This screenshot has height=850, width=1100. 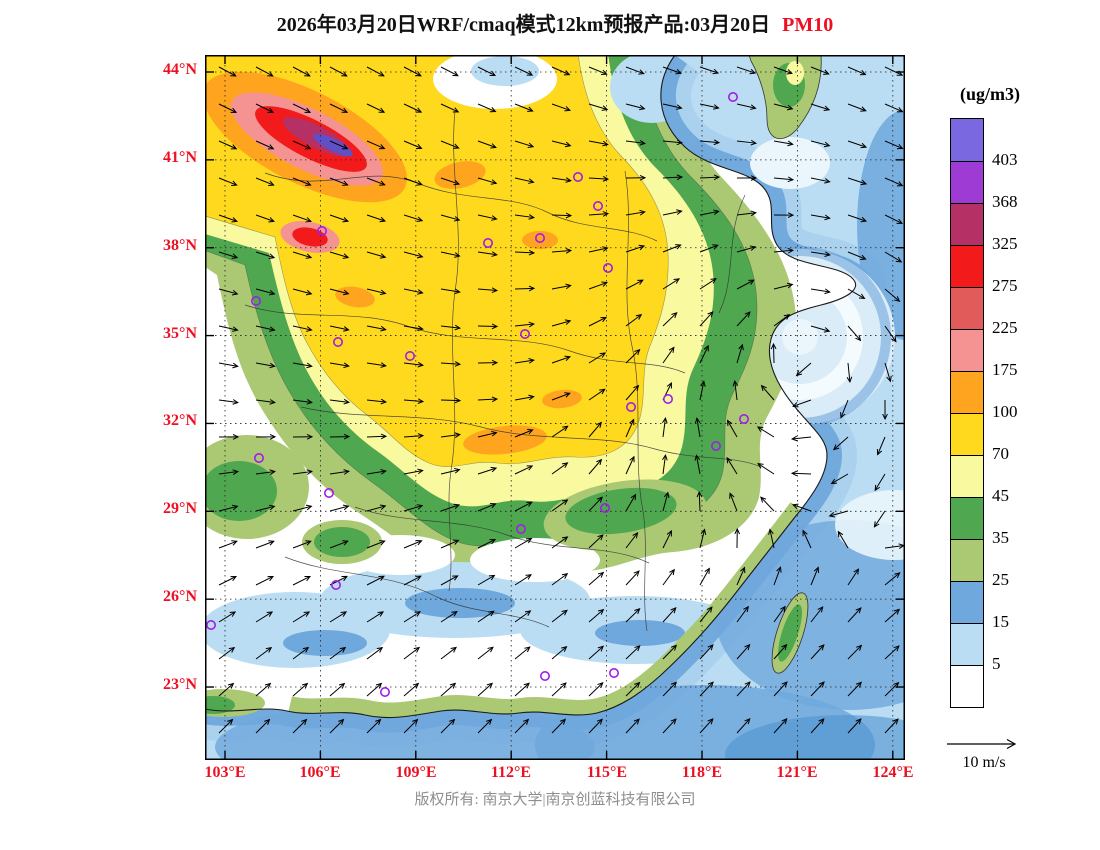 What do you see at coordinates (1000, 579) in the screenshot?
I see `colorbar-tick-label: 25` at bounding box center [1000, 579].